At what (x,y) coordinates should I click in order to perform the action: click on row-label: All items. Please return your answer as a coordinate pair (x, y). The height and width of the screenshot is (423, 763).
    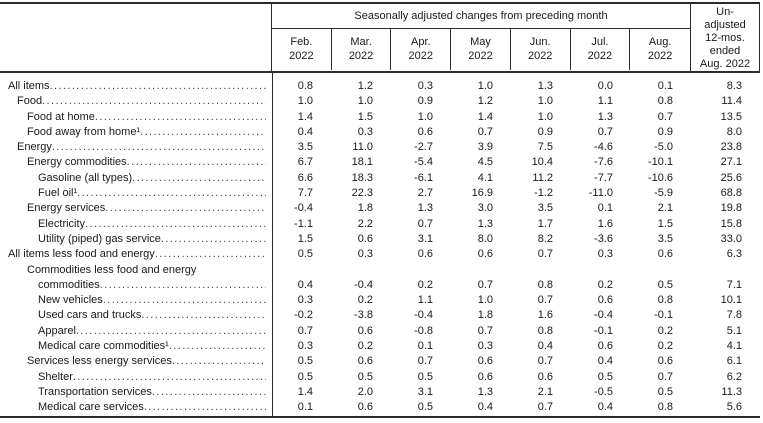
    Looking at the image, I should click on (136, 86).